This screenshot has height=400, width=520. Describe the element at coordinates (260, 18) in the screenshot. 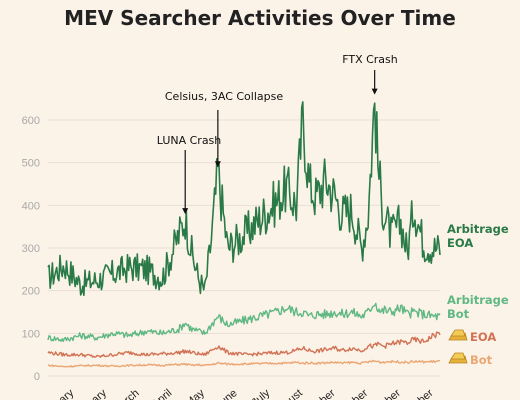

I see `chart-title: MEV Searcher Activities Over Time` at that location.